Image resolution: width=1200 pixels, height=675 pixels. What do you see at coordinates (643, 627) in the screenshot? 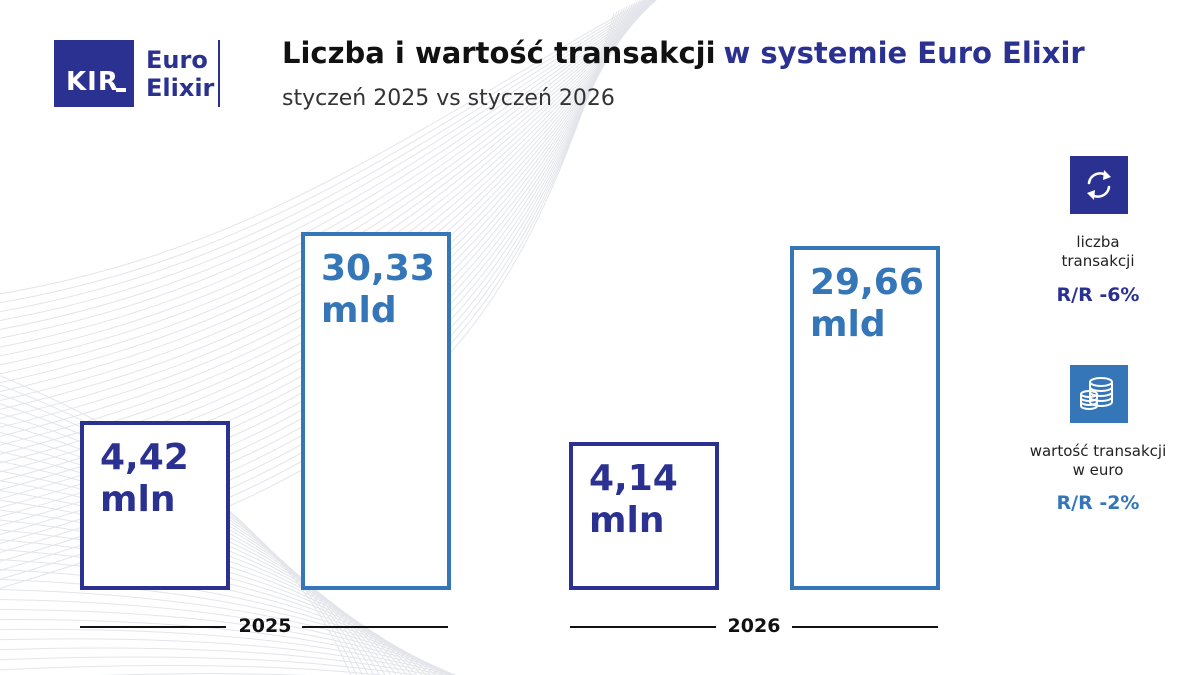
I see `baseline-2026-left` at bounding box center [643, 627].